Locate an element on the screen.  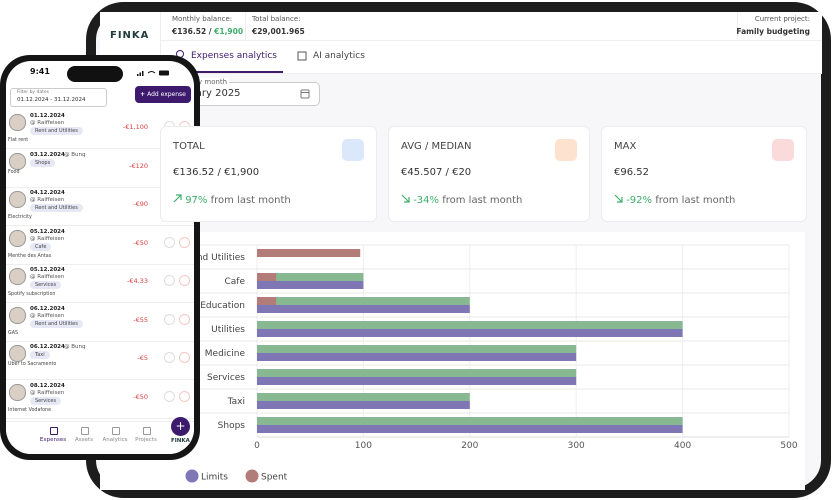
note: Internet Vodafone is located at coordinates (30, 410).